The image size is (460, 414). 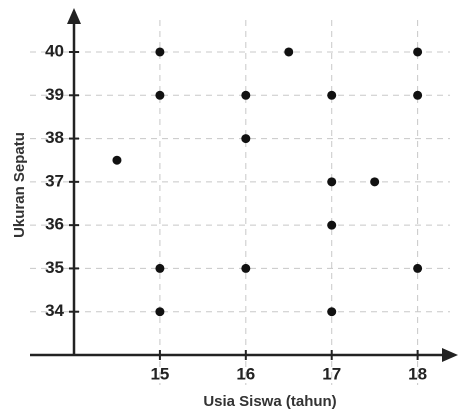 I want to click on y-axis-title: Ukuran Sepatu, so click(x=19, y=185).